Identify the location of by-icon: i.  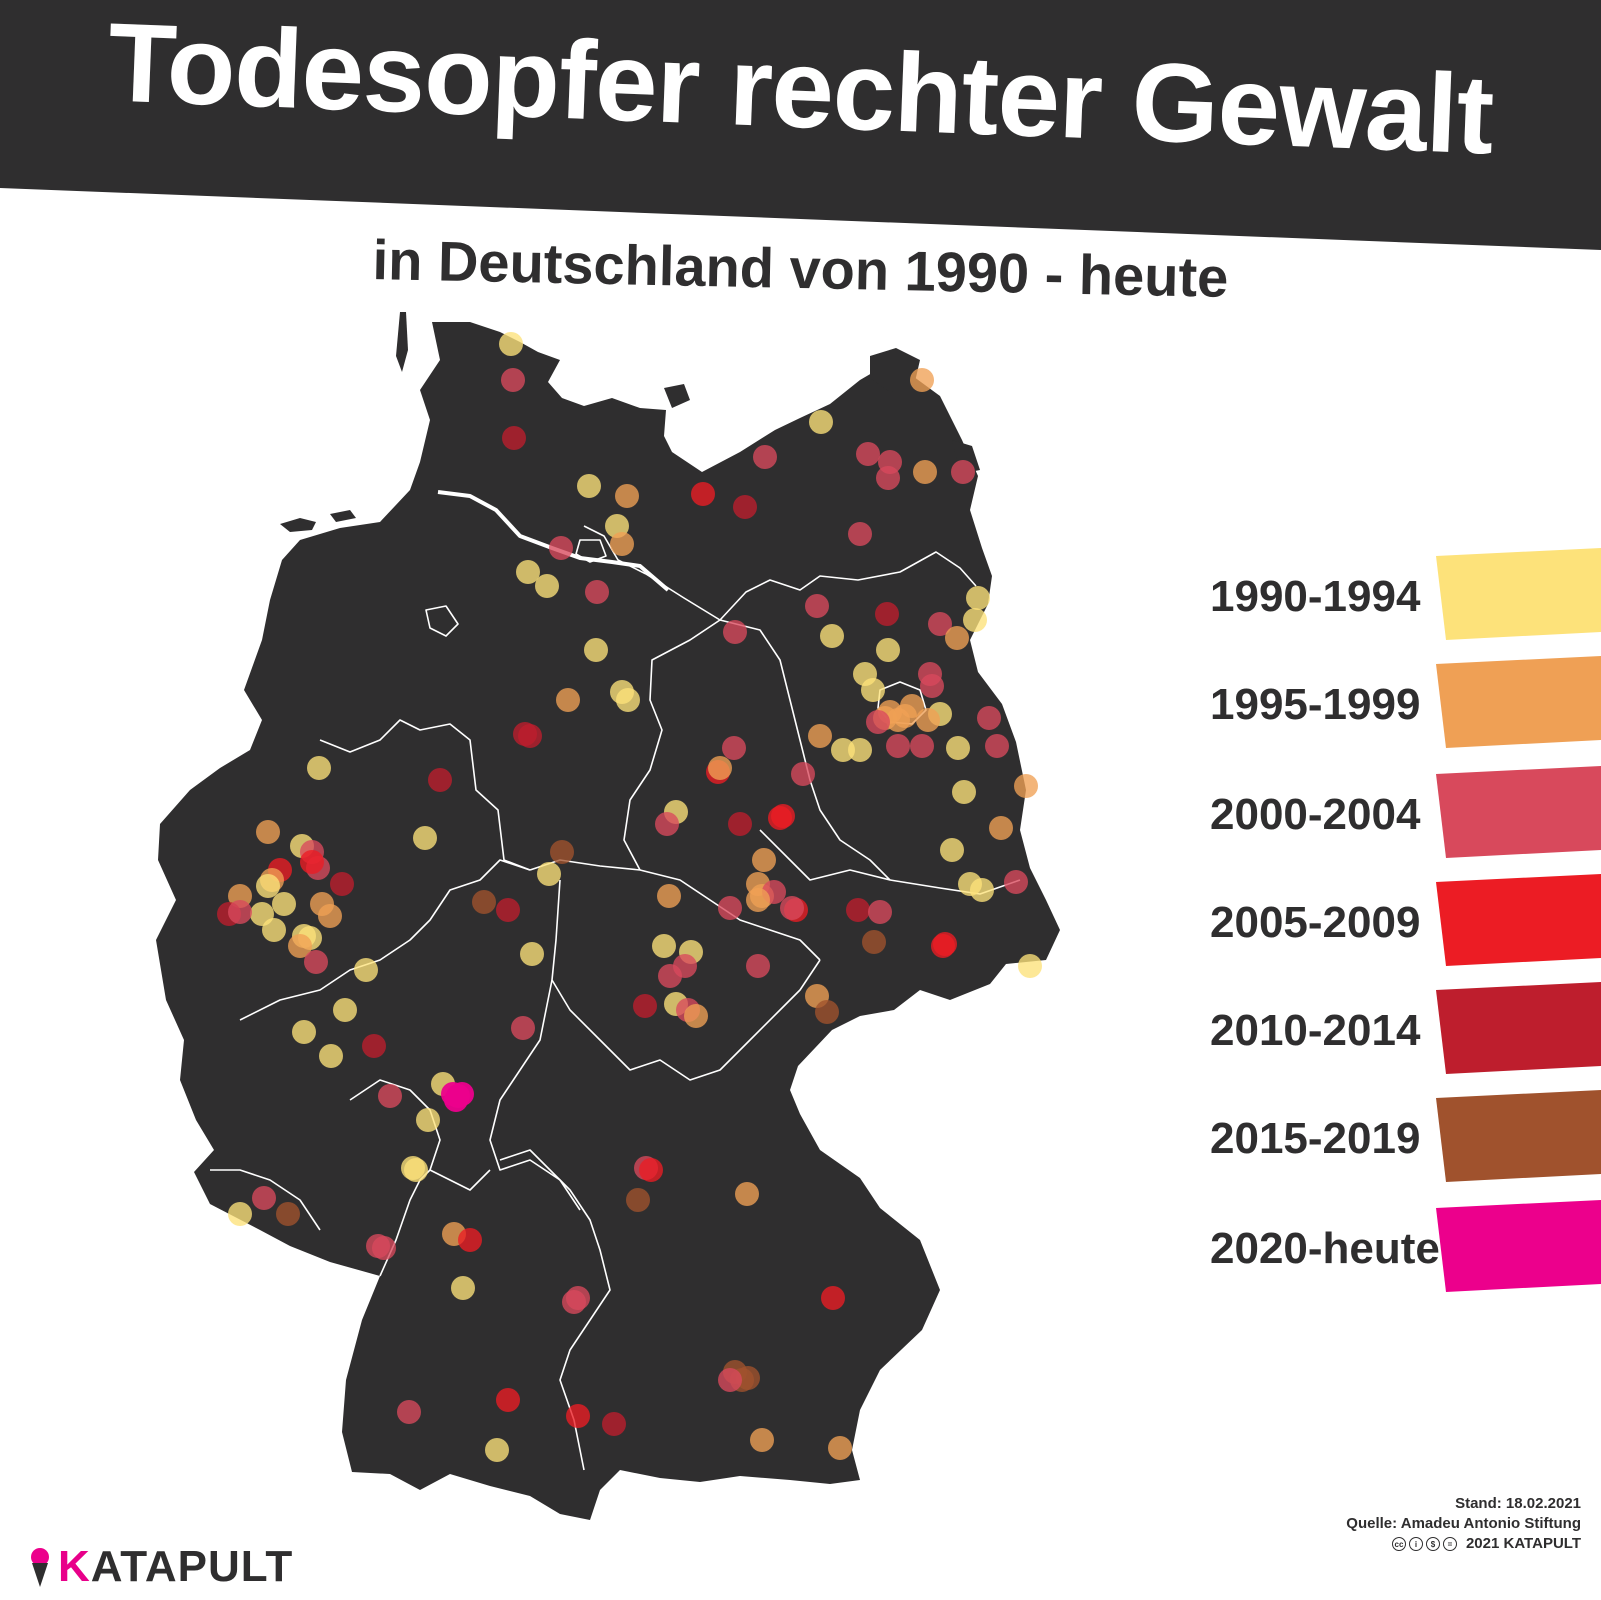
(1415, 1544).